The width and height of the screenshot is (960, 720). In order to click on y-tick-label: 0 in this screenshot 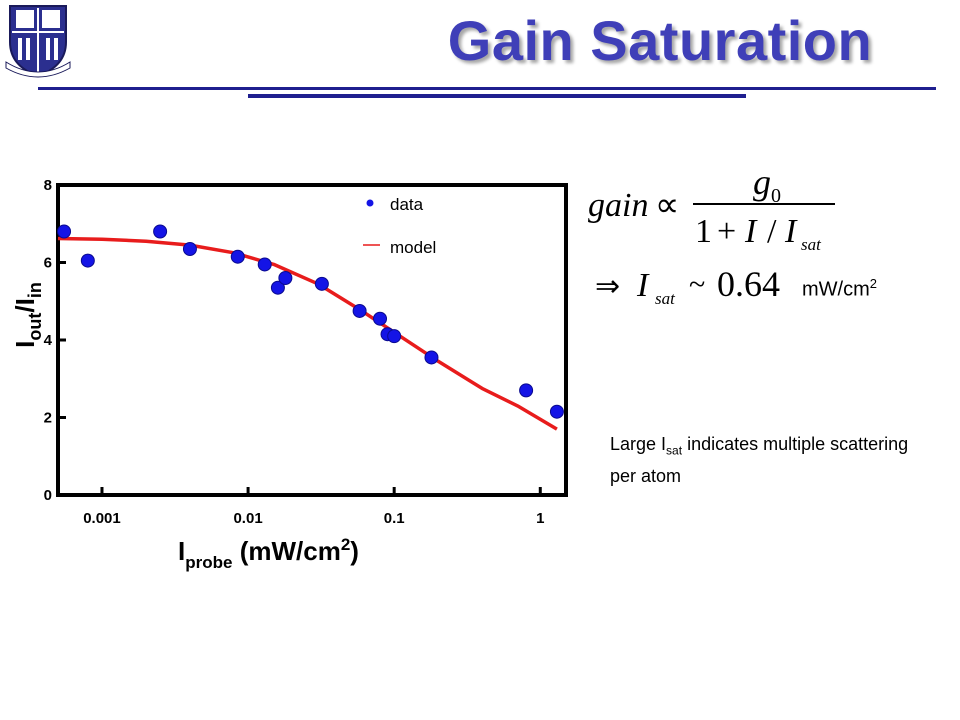, I will do `click(48, 495)`.